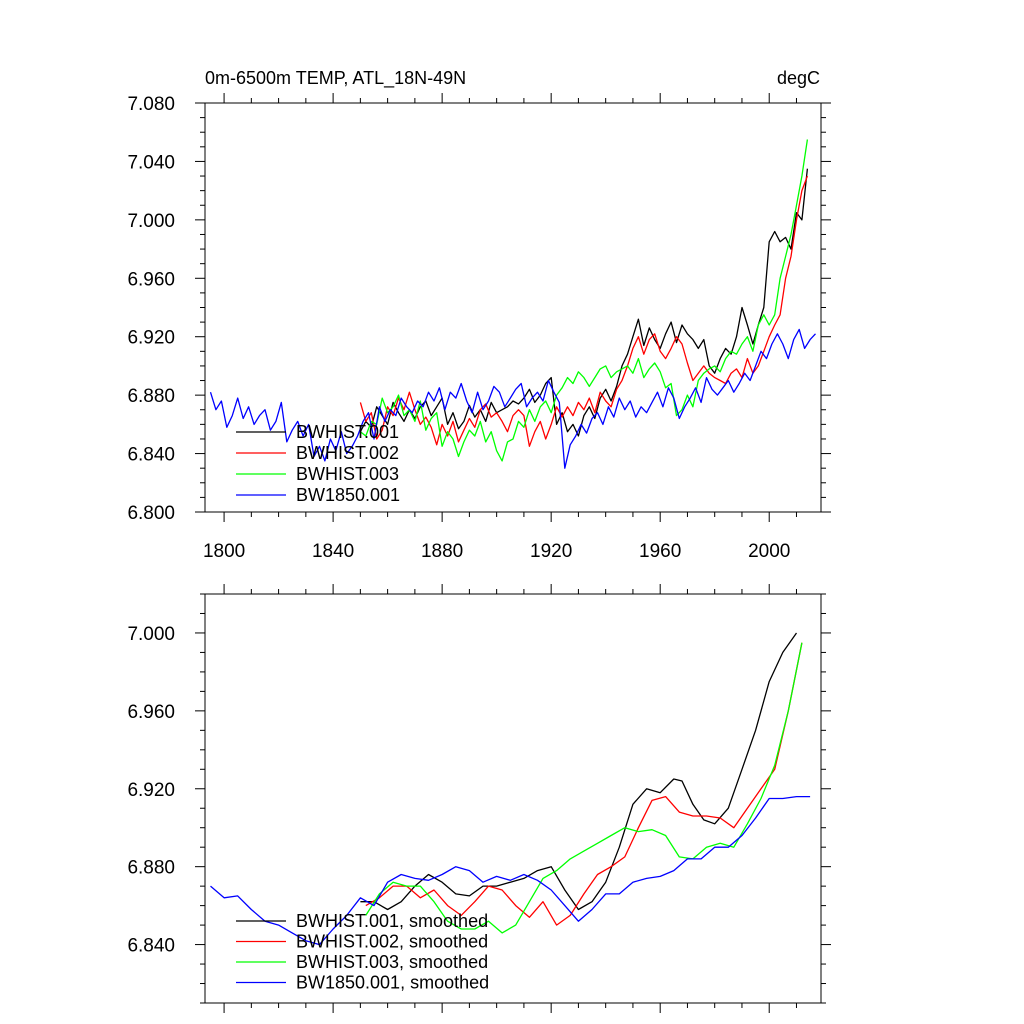 The width and height of the screenshot is (1024, 1024). I want to click on x-tick-label: 2000, so click(769, 551).